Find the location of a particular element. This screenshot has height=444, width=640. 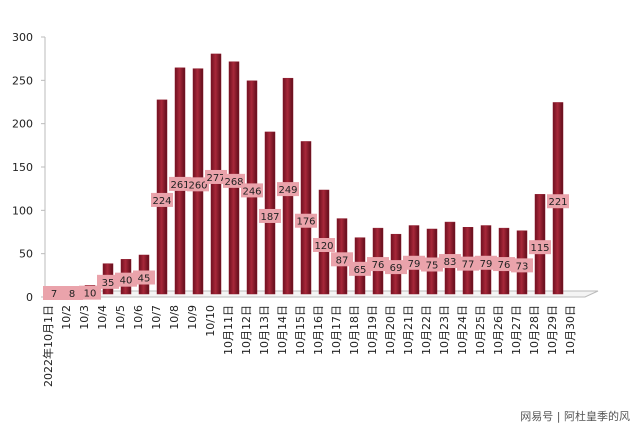

x-tick-label: 10月13日 is located at coordinates (264, 330).